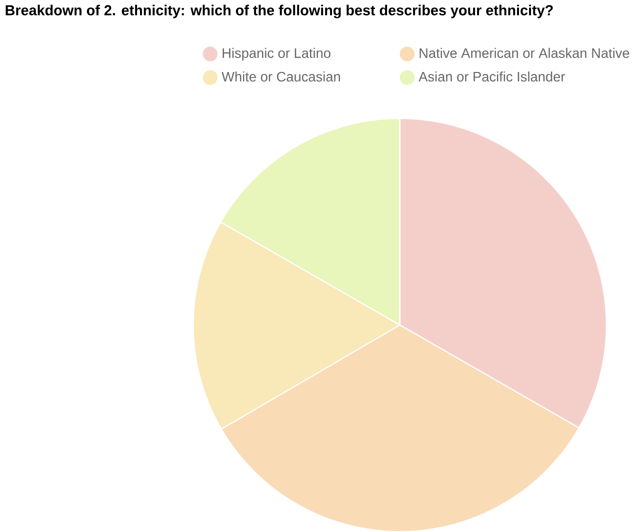 This screenshot has width=637, height=532. I want to click on legend-label: White or Caucasian, so click(281, 76).